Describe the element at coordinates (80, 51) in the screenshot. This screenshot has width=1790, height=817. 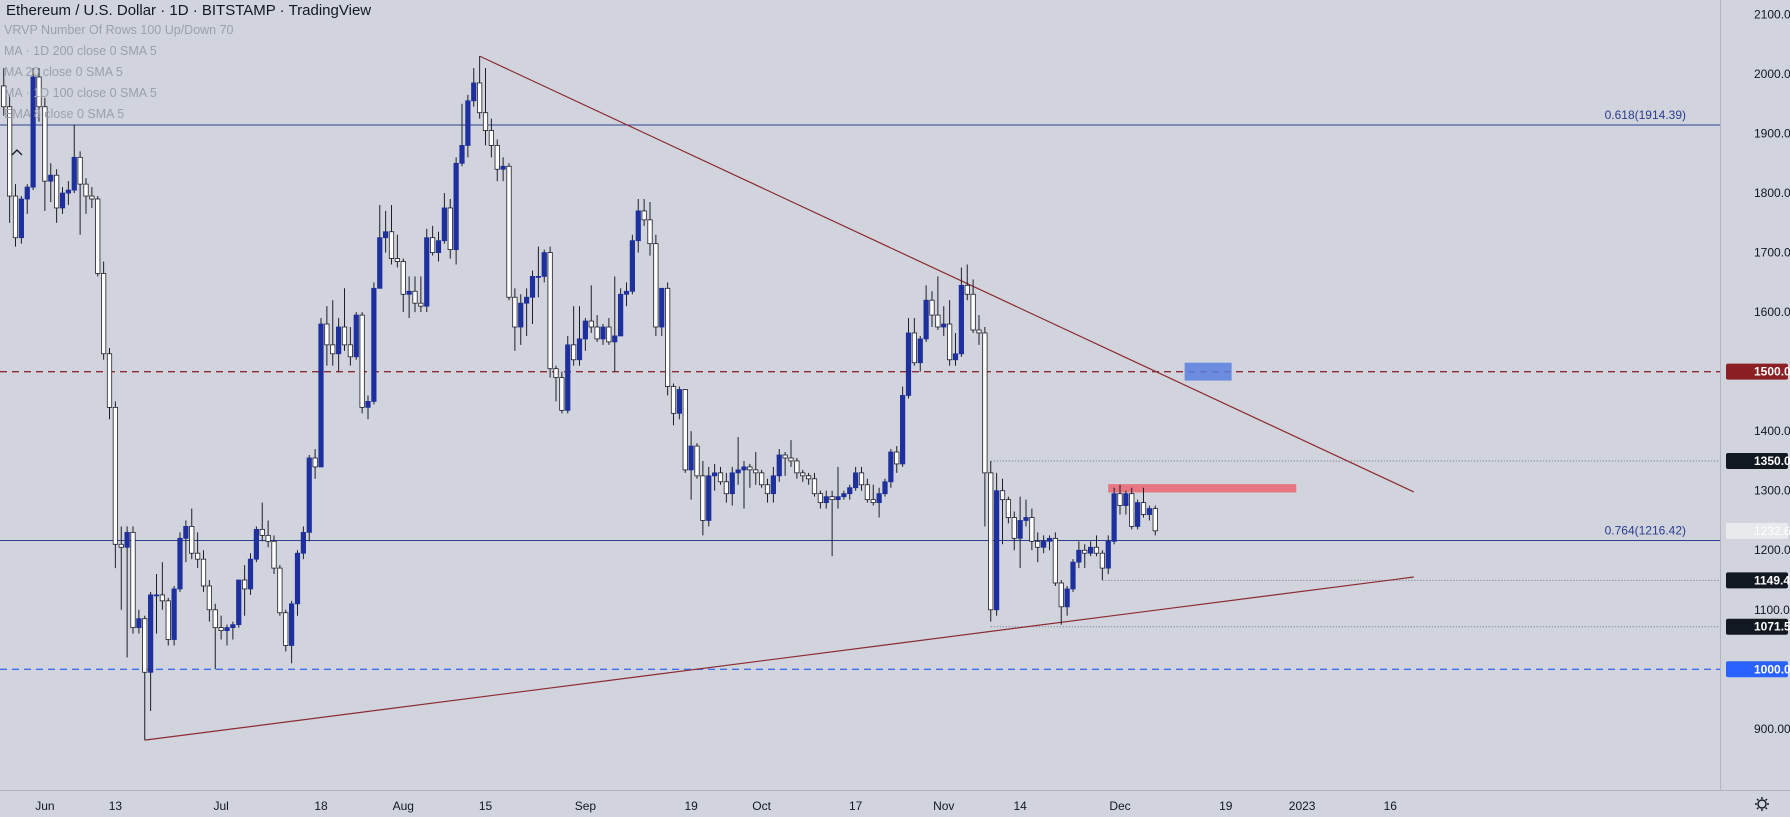
I see `legend-item: MA · 1D 200 close 0 SMA 5` at that location.